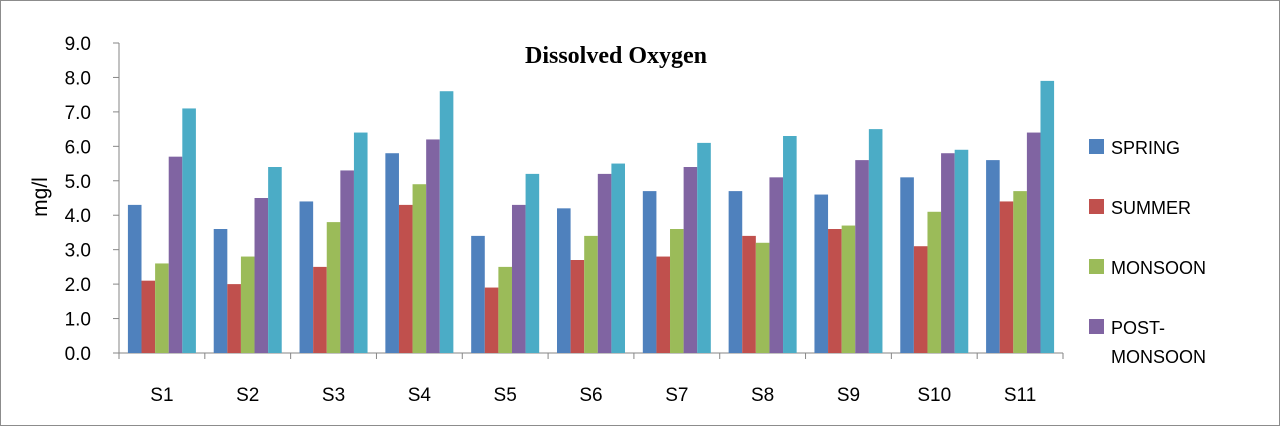  I want to click on x-tick-label: S2, so click(247, 395).